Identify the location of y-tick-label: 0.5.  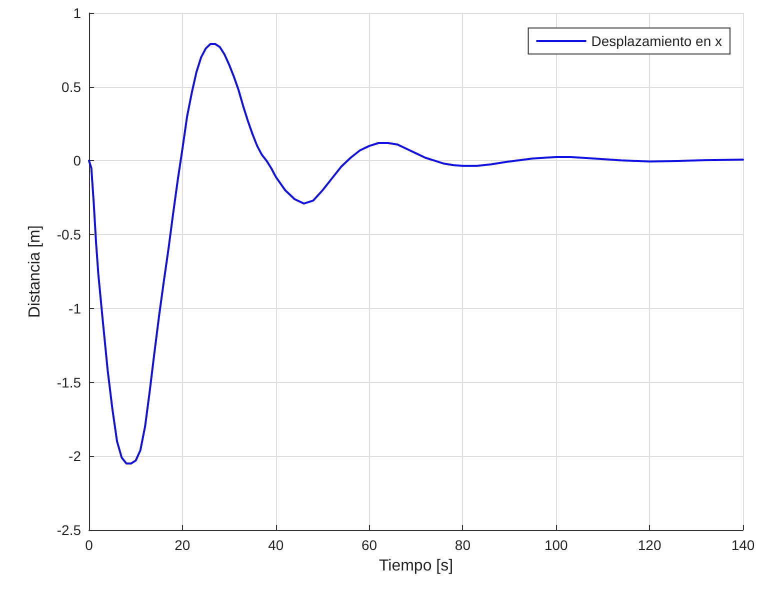
(72, 86).